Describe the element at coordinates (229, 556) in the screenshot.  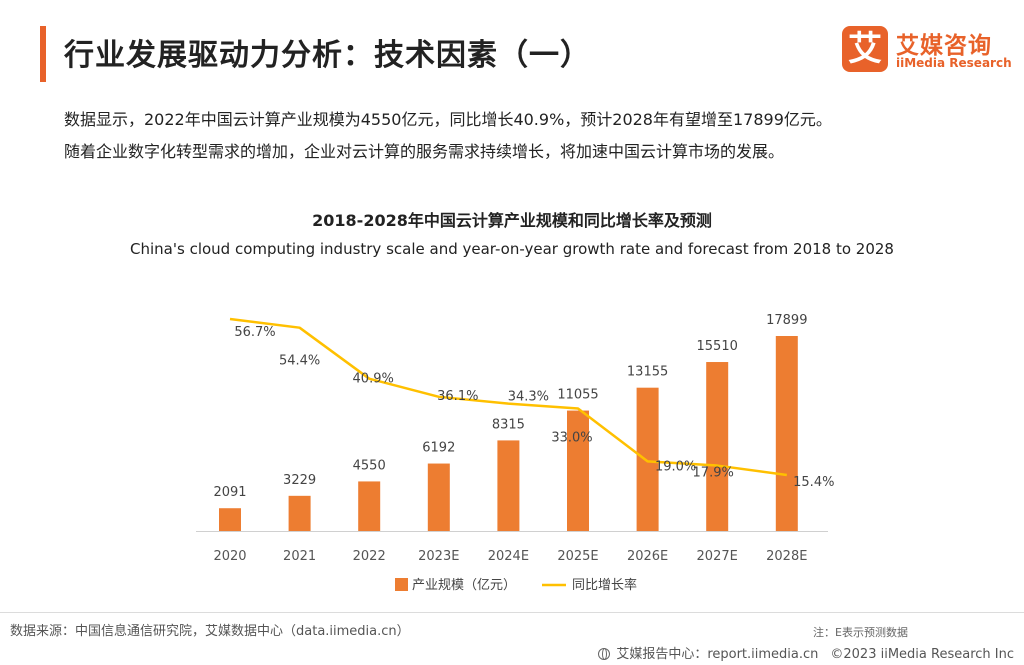
I see `x-tick-label: 2020` at that location.